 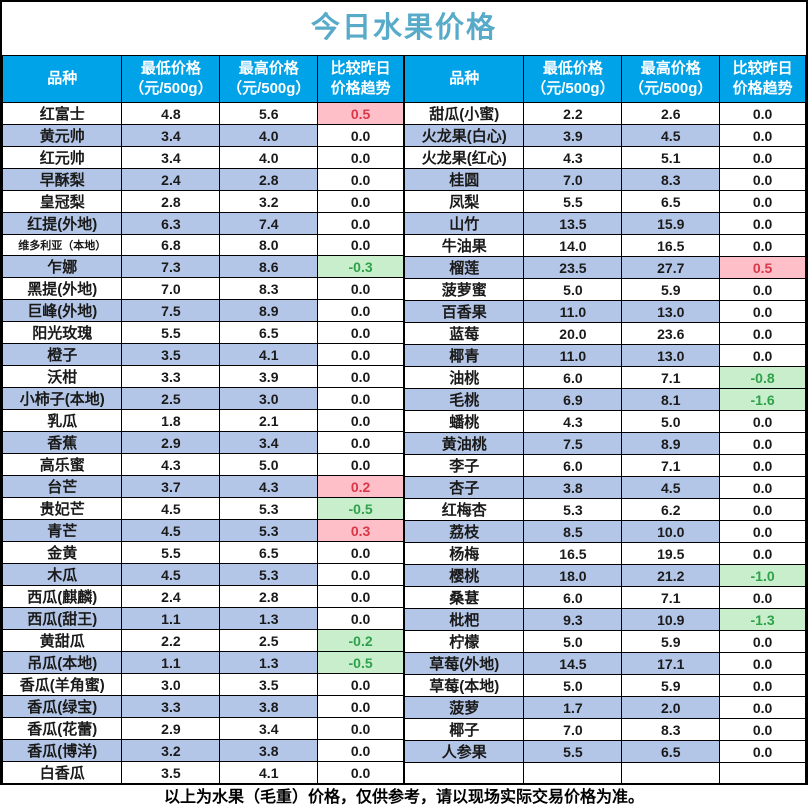 What do you see at coordinates (573, 751) in the screenshot?
I see `min-price-cell: 5.5` at bounding box center [573, 751].